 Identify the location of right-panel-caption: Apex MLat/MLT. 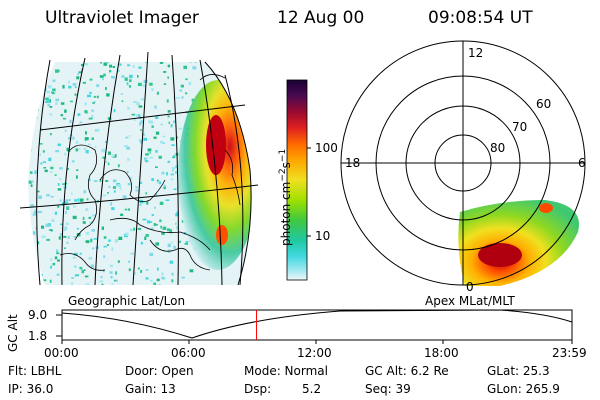
(470, 301).